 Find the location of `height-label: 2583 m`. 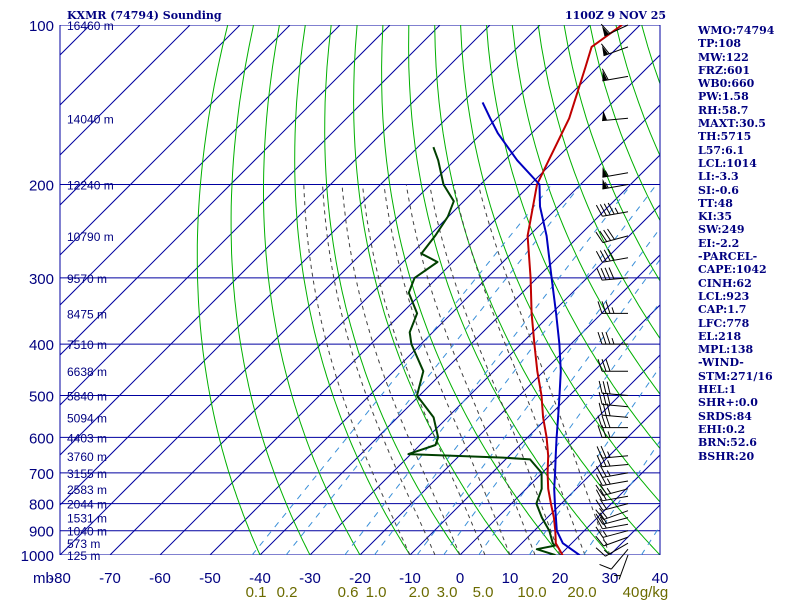

height-label: 2583 m is located at coordinates (87, 490).